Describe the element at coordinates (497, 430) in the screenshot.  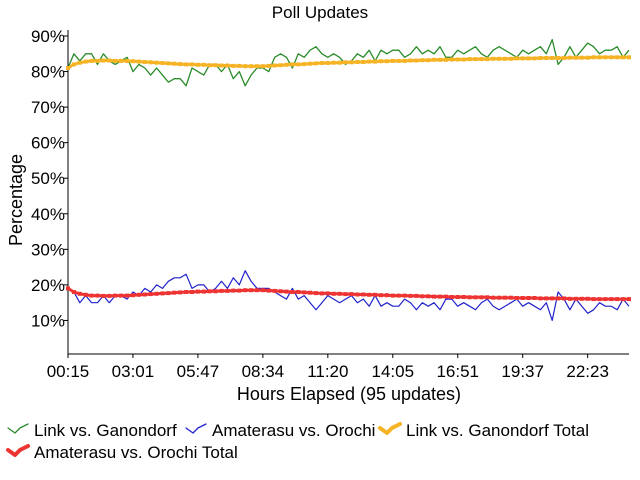
I see `legend-label: Link vs. Ganondorf Total` at that location.